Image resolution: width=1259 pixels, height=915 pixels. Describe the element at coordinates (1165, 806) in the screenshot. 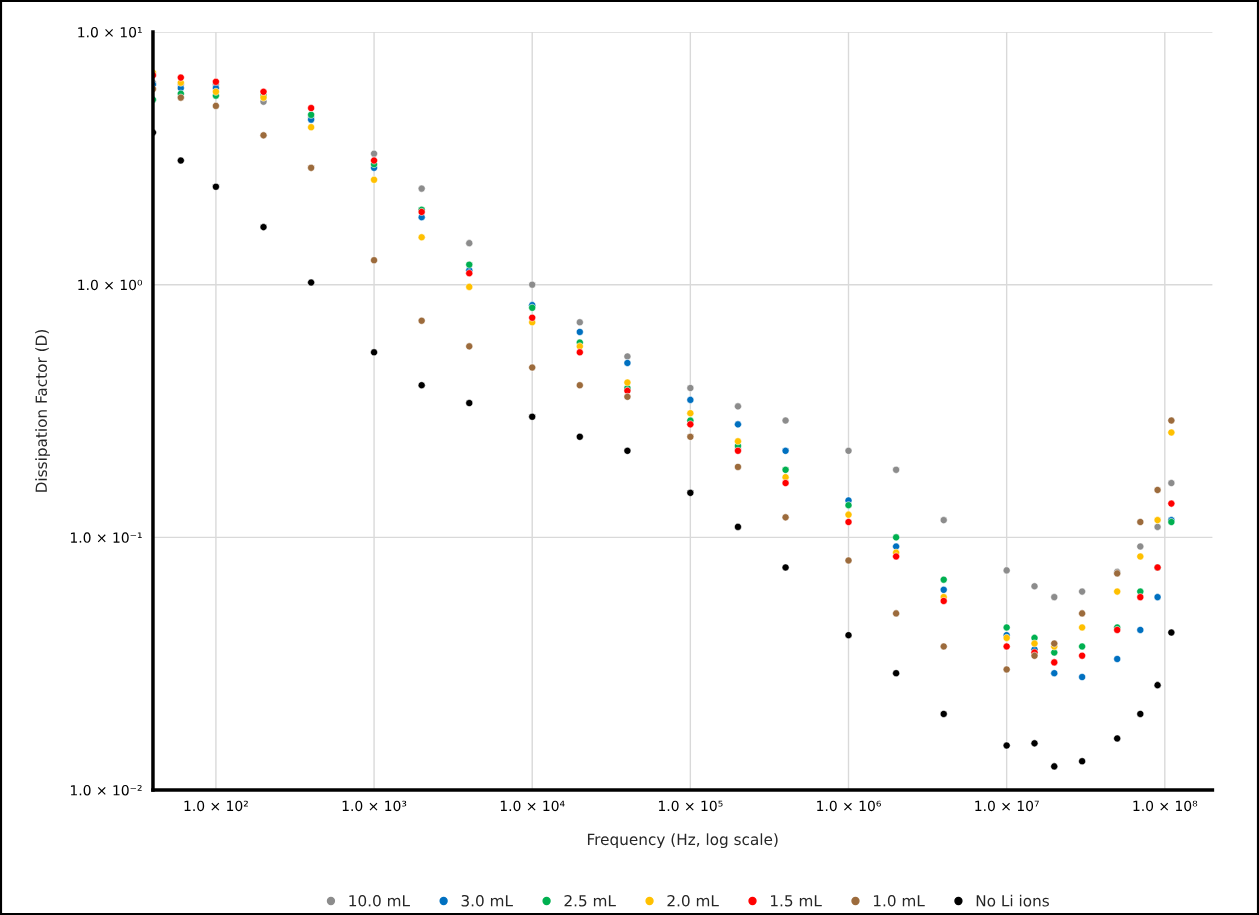

I see `x-tick-label: 1.0 × 10⁸` at that location.